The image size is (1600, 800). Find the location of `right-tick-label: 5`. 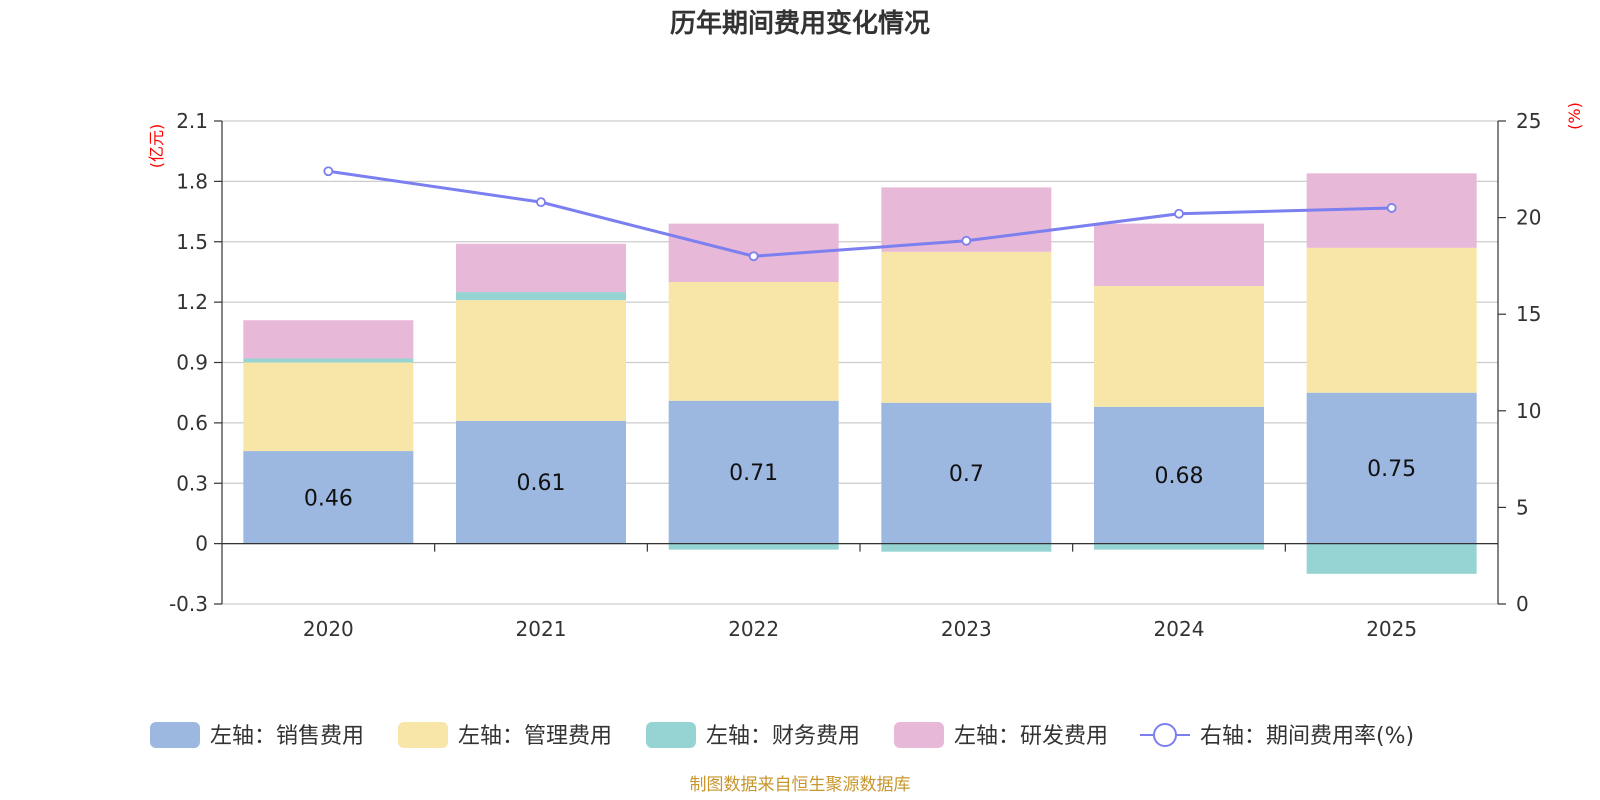

right-tick-label: 5 is located at coordinates (1522, 507).